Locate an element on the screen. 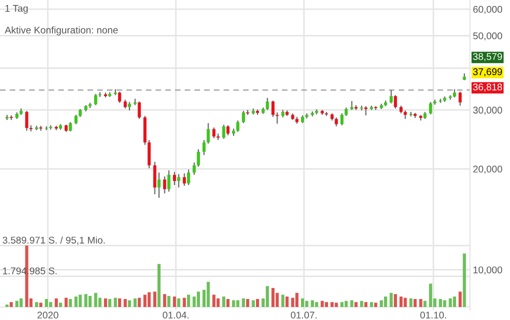 This screenshot has width=510, height=320. x-tick-label: 01.07. is located at coordinates (303, 315).